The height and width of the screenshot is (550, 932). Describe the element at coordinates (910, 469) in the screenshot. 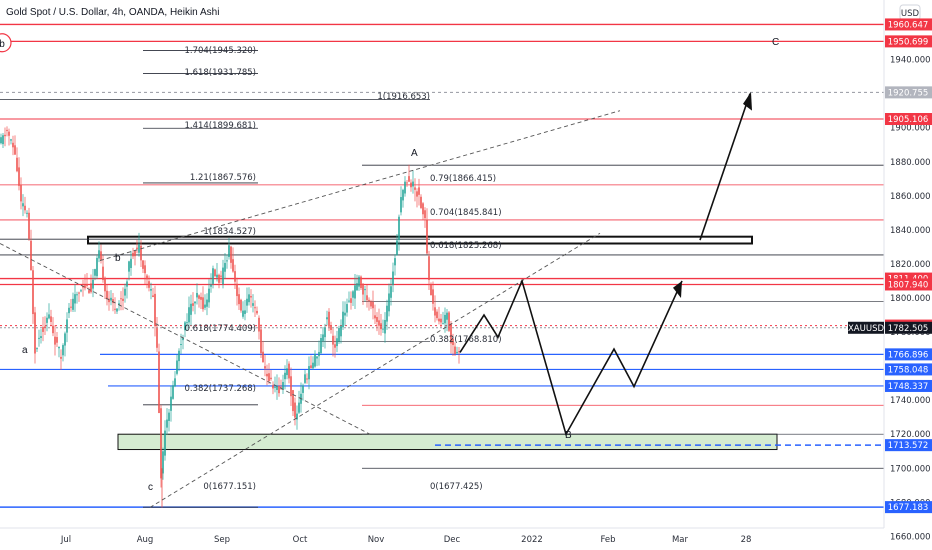

I see `price-tick: 1700.000` at that location.